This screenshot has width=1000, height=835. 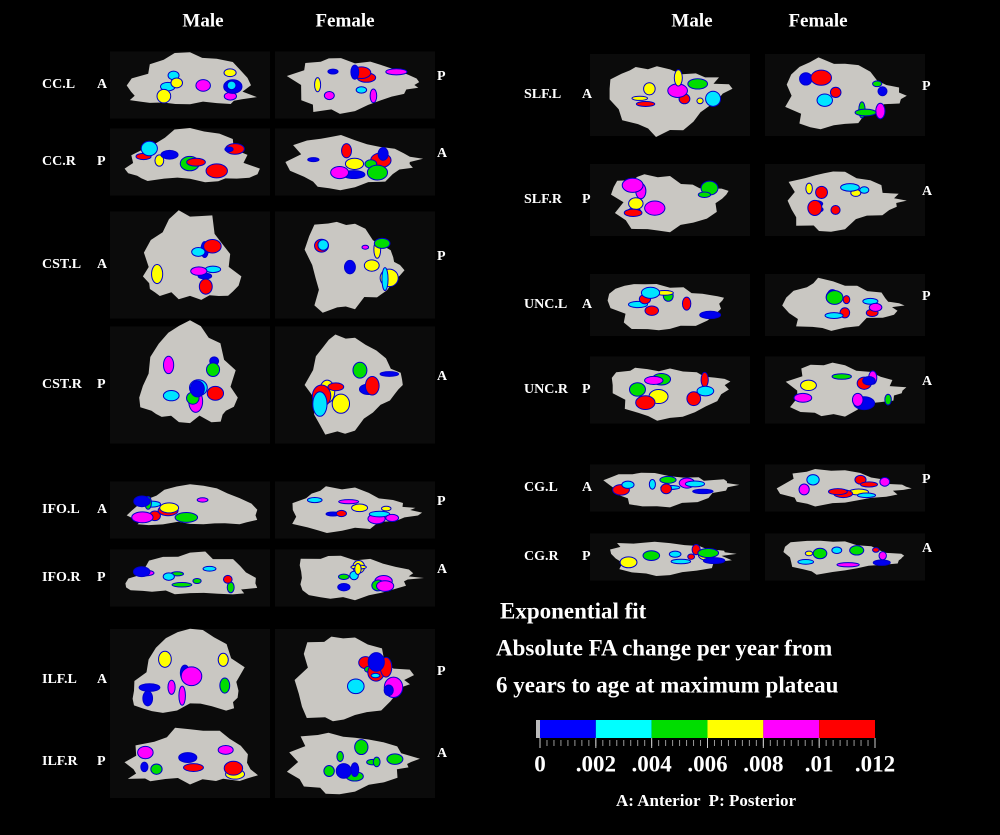 What do you see at coordinates (202, 20) in the screenshot?
I see `column-header: Male` at bounding box center [202, 20].